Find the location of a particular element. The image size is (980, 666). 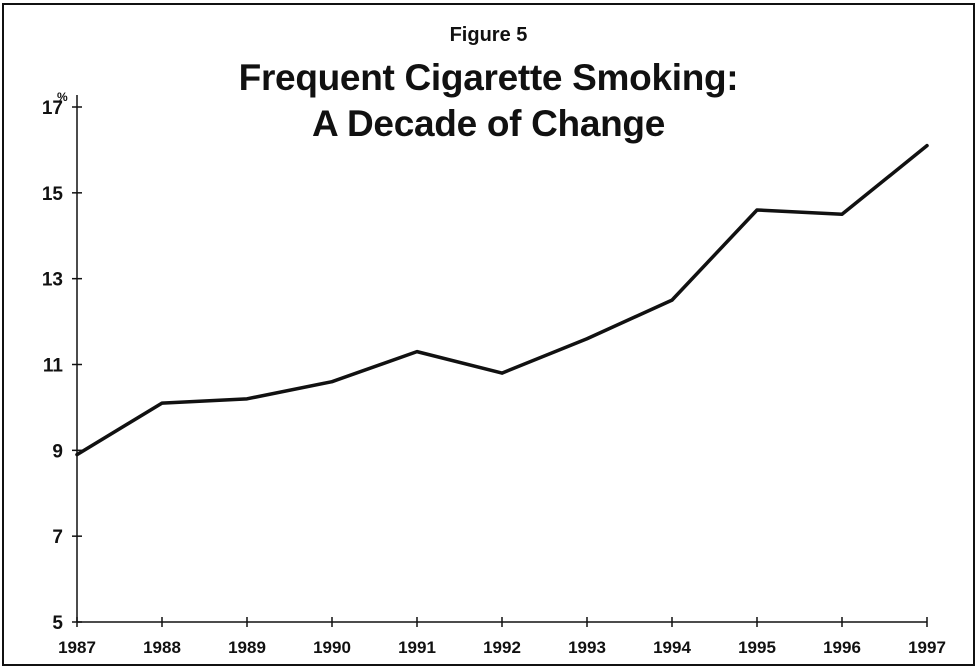

figure-label: Figure 5 is located at coordinates (488, 35).